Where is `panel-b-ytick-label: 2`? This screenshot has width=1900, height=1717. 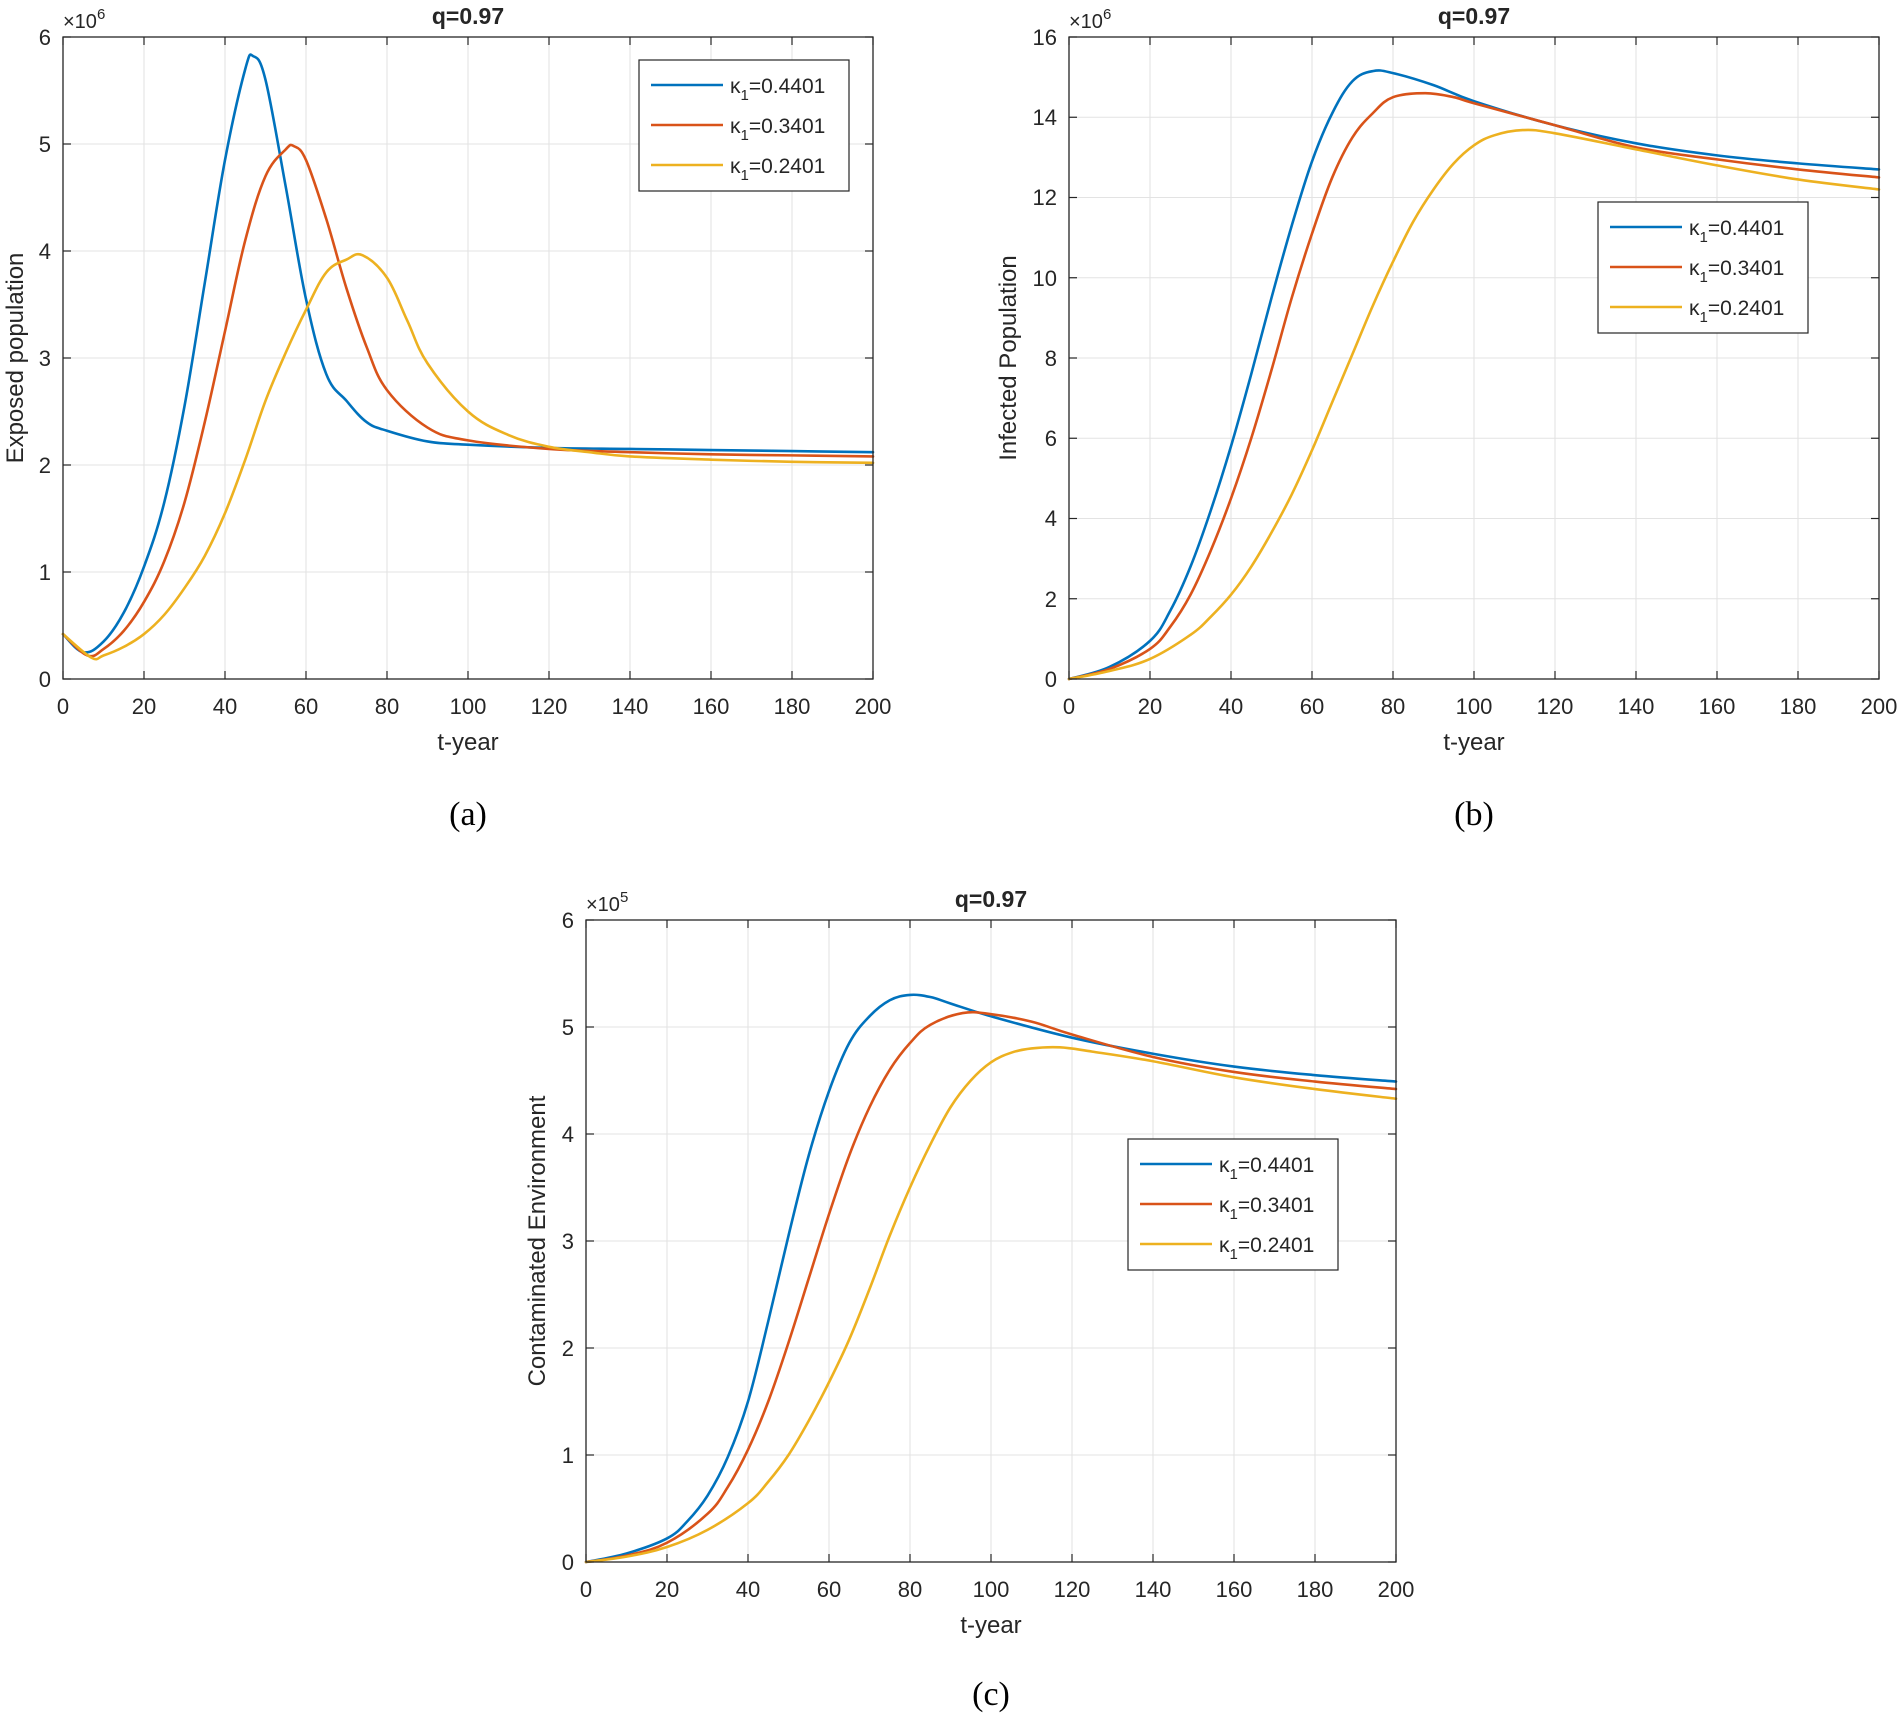
panel-b-ytick-label: 2 is located at coordinates (1051, 599).